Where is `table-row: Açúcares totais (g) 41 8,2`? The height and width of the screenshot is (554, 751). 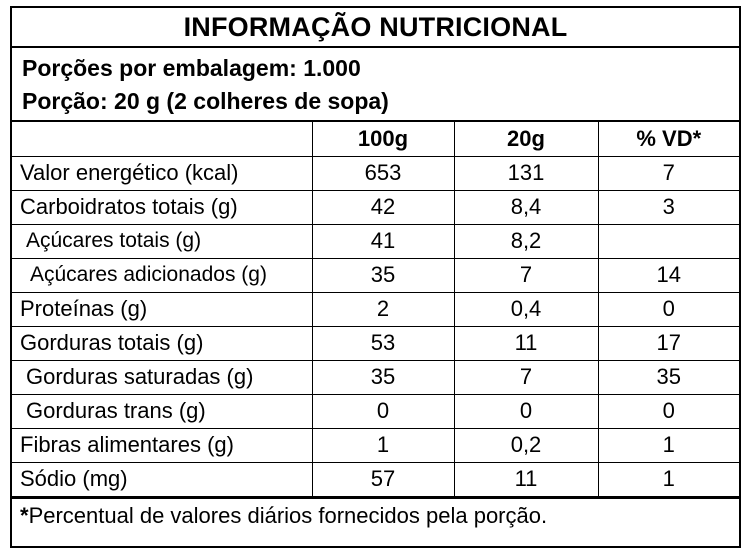 table-row: Açúcares totais (g) 41 8,2 is located at coordinates (375, 241).